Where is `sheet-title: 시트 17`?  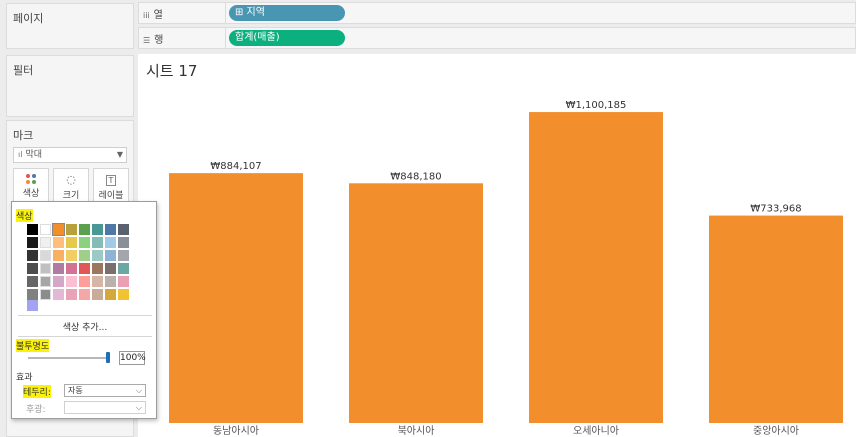
sheet-title: 시트 17 is located at coordinates (172, 71).